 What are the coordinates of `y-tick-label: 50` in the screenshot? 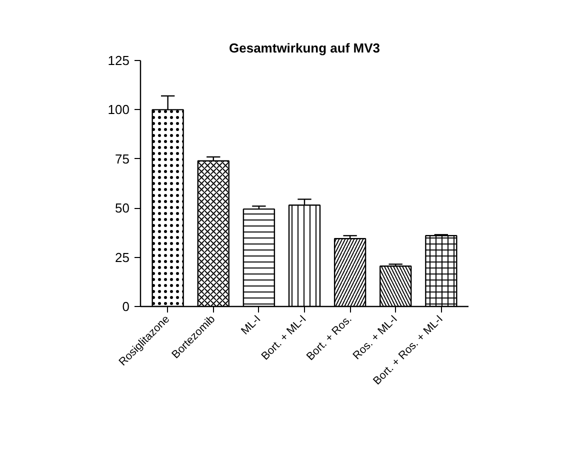 It's located at (122, 208).